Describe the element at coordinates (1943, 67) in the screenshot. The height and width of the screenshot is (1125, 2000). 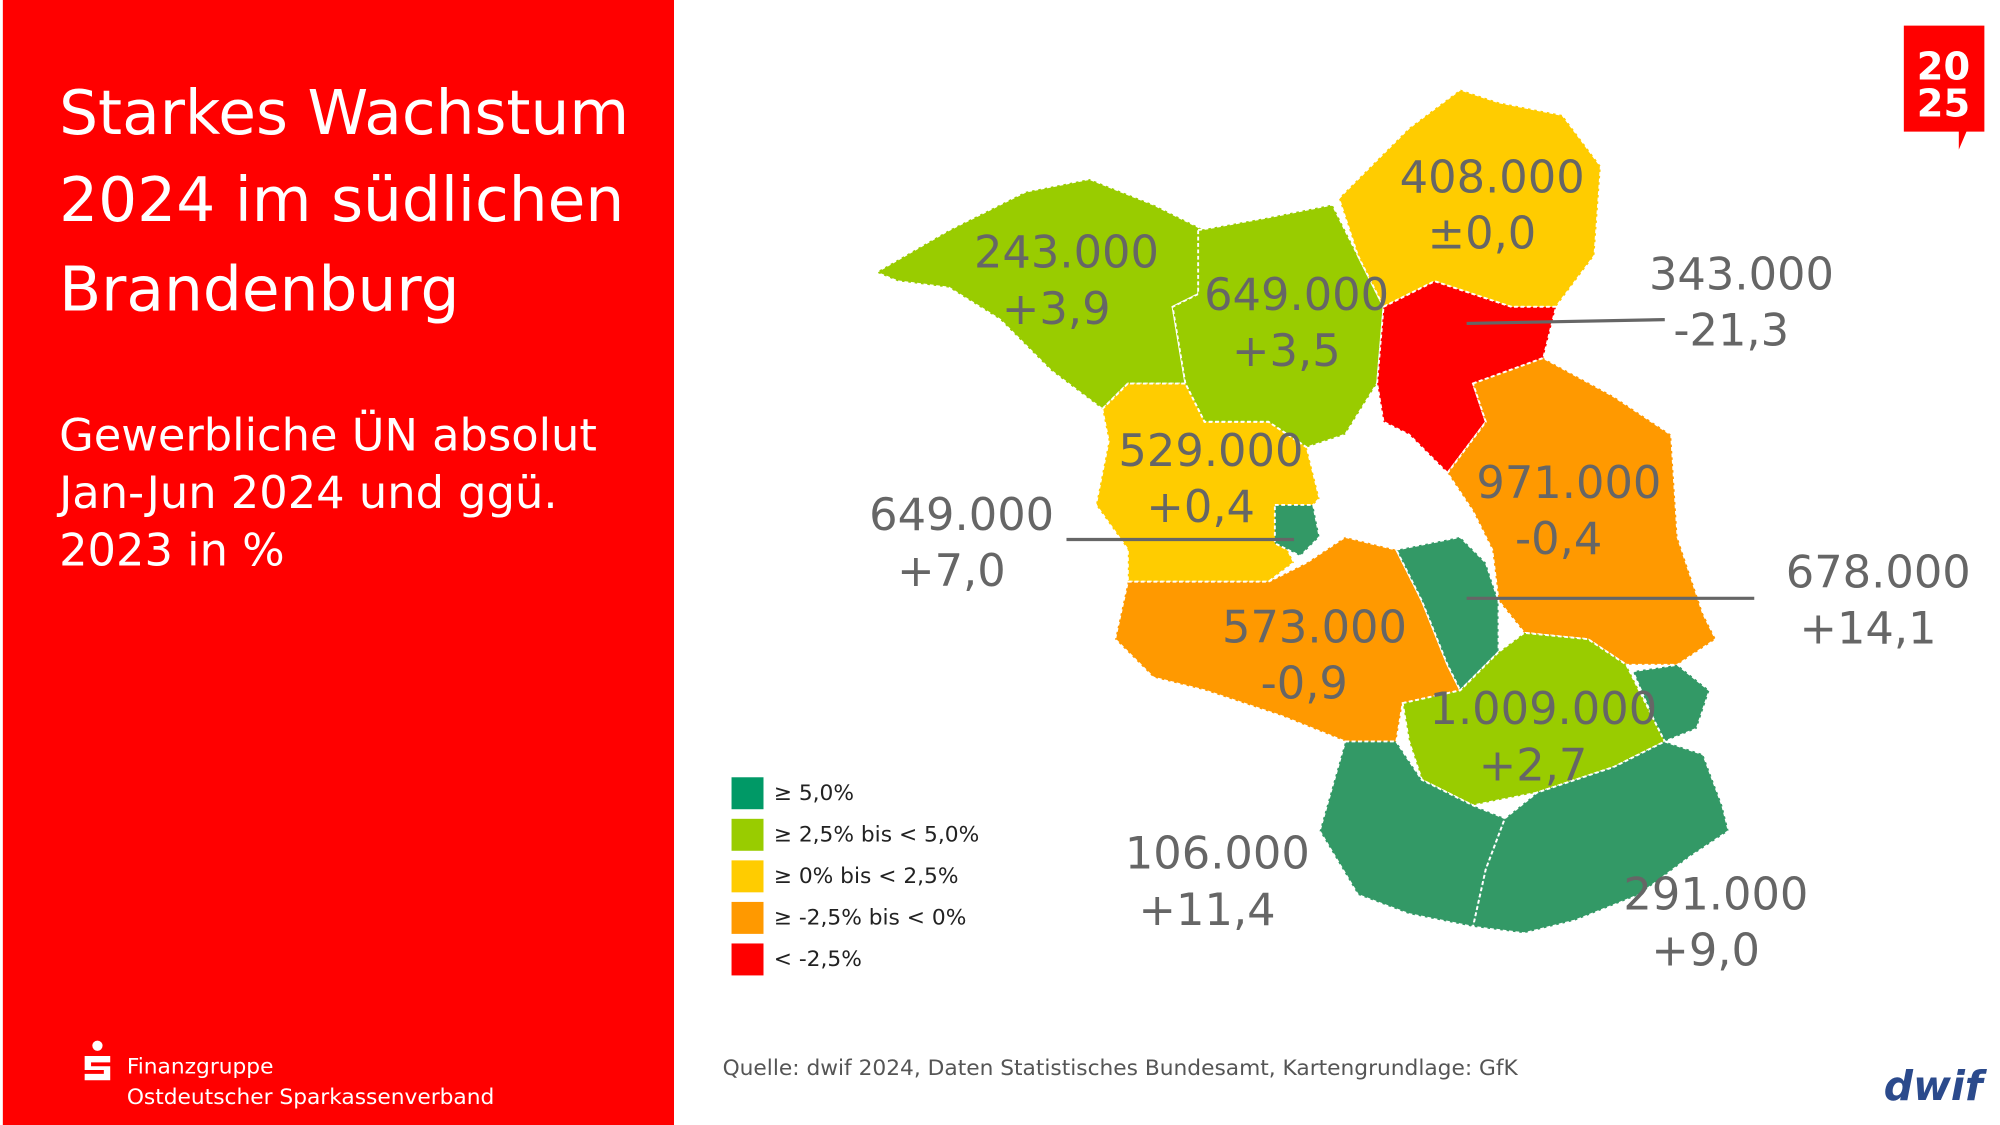
I see `badge-text: 20` at that location.